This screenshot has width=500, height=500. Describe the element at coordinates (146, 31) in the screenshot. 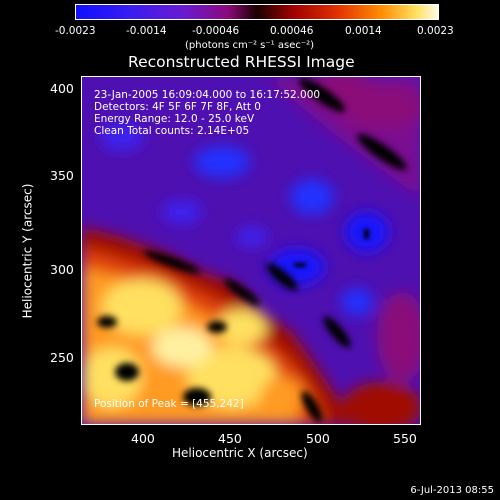

I see `colorbar-tick: -0.0014` at that location.